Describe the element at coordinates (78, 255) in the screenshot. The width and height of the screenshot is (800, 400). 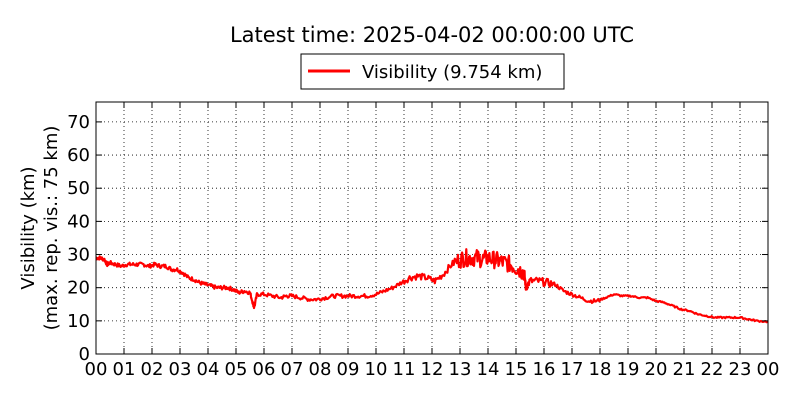
I see `y-tick-label: 30` at that location.